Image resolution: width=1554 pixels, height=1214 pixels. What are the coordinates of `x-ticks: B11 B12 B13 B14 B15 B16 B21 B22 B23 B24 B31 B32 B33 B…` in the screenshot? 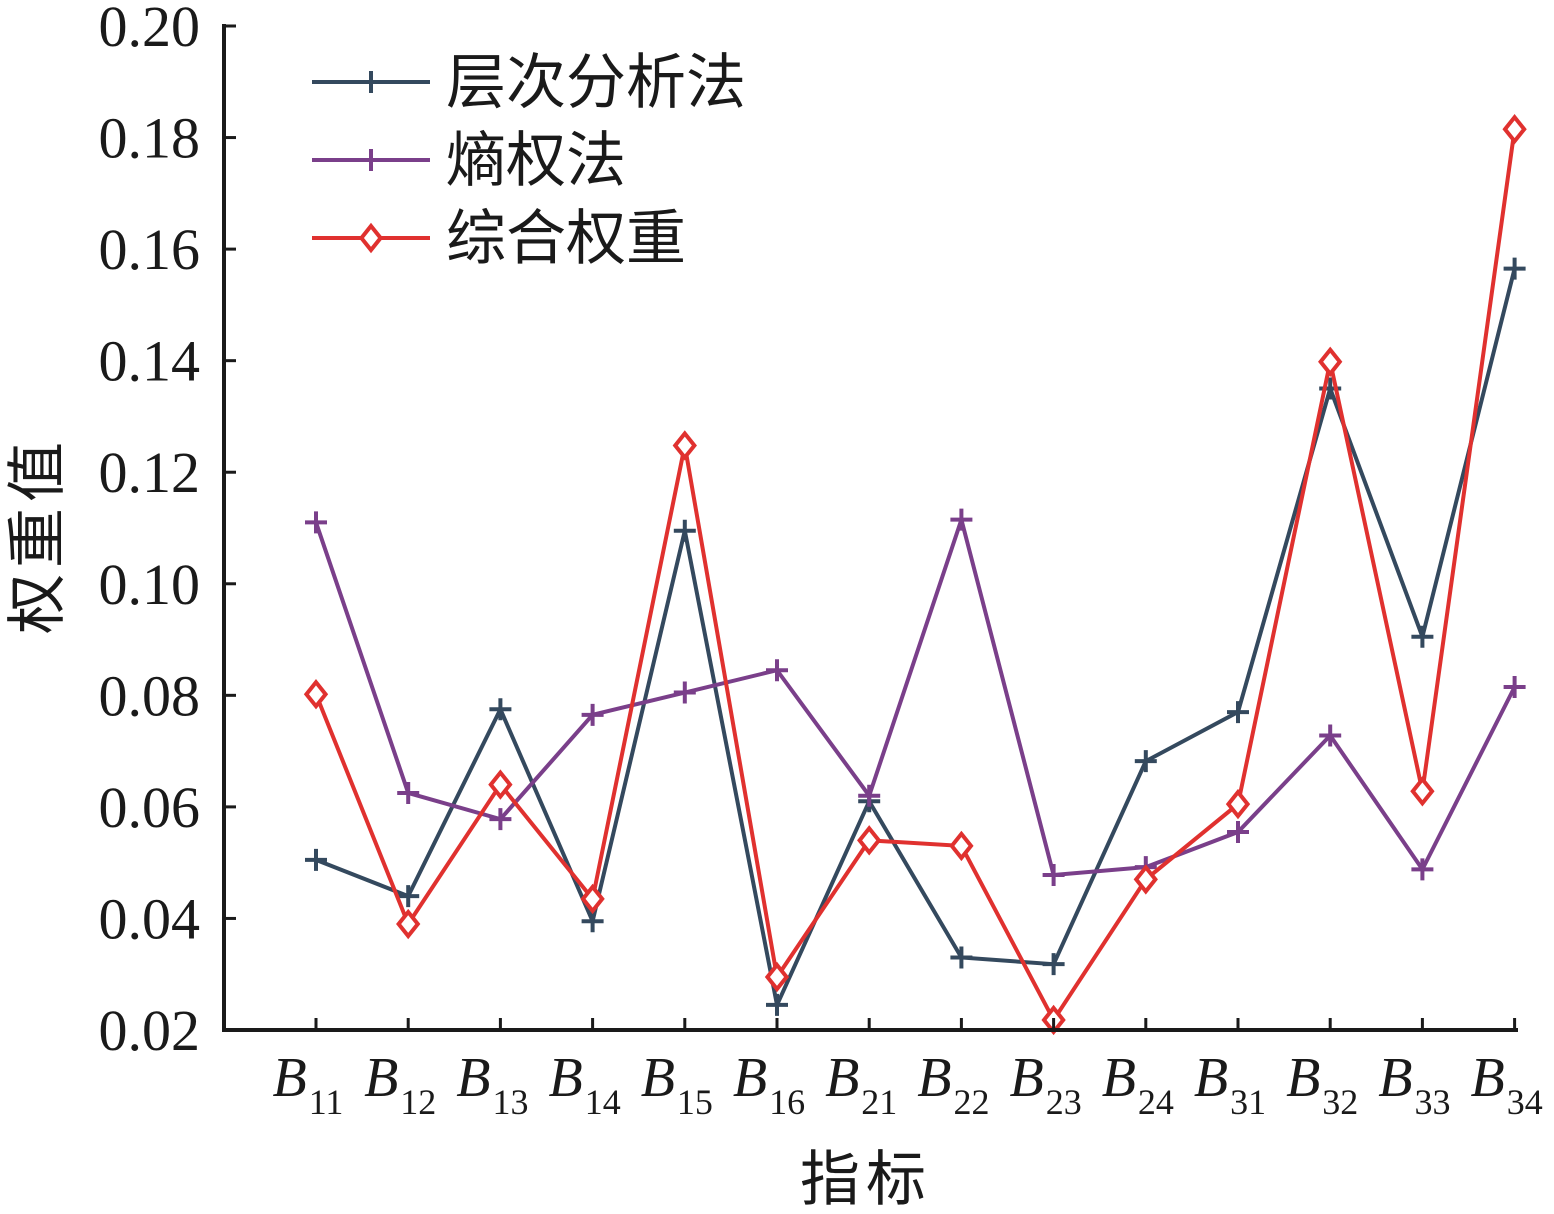 It's located at (908, 1070).